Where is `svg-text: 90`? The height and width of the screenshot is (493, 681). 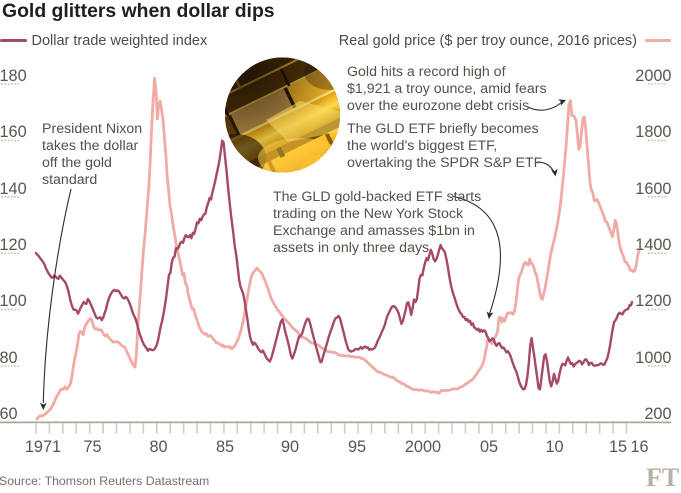
svg-text: 90 is located at coordinates (290, 447).